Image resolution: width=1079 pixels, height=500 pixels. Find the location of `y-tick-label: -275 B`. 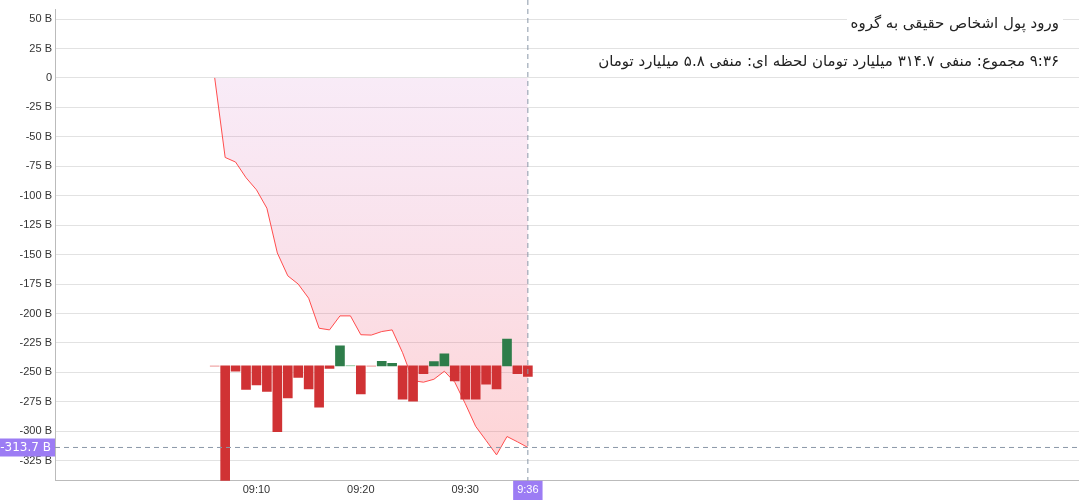

y-tick-label: -275 B is located at coordinates (35, 400).